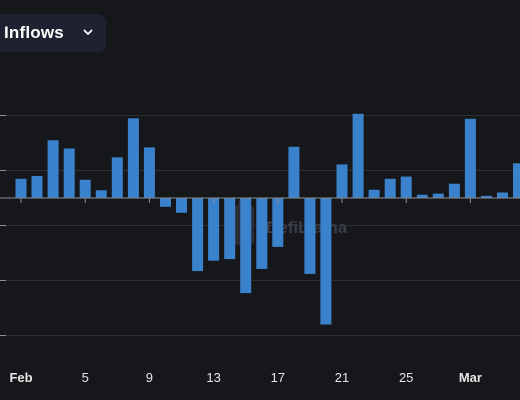  I want to click on x-tick-label: 9, so click(149, 377).